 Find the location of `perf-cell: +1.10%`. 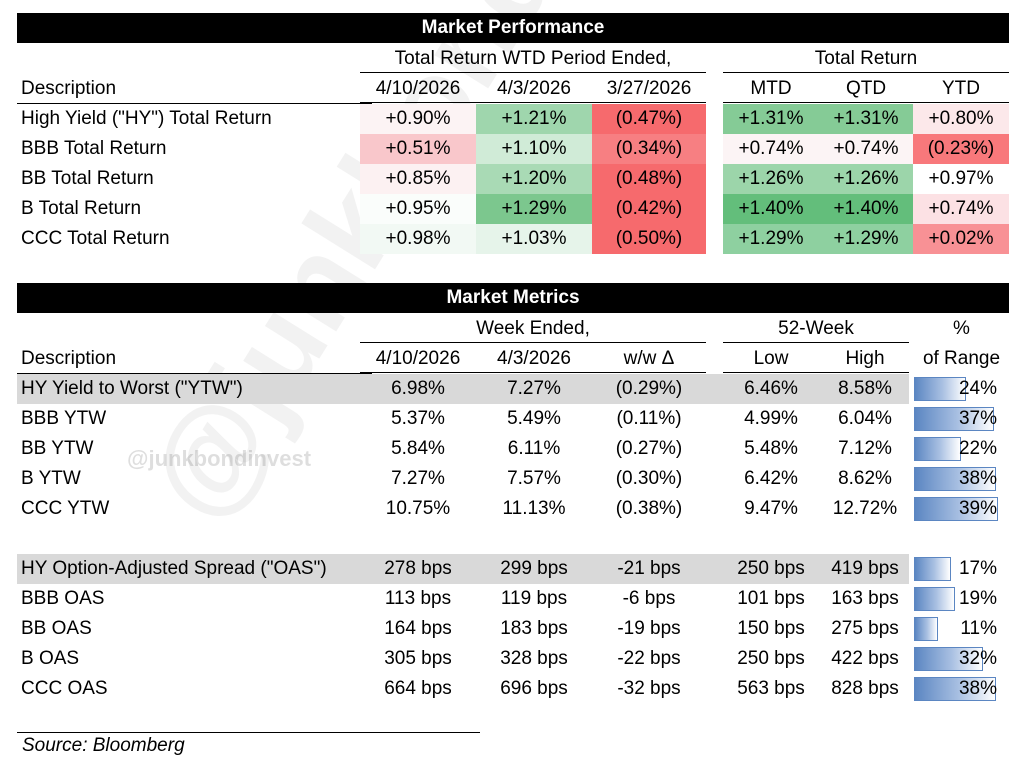

perf-cell: +1.10% is located at coordinates (534, 149).